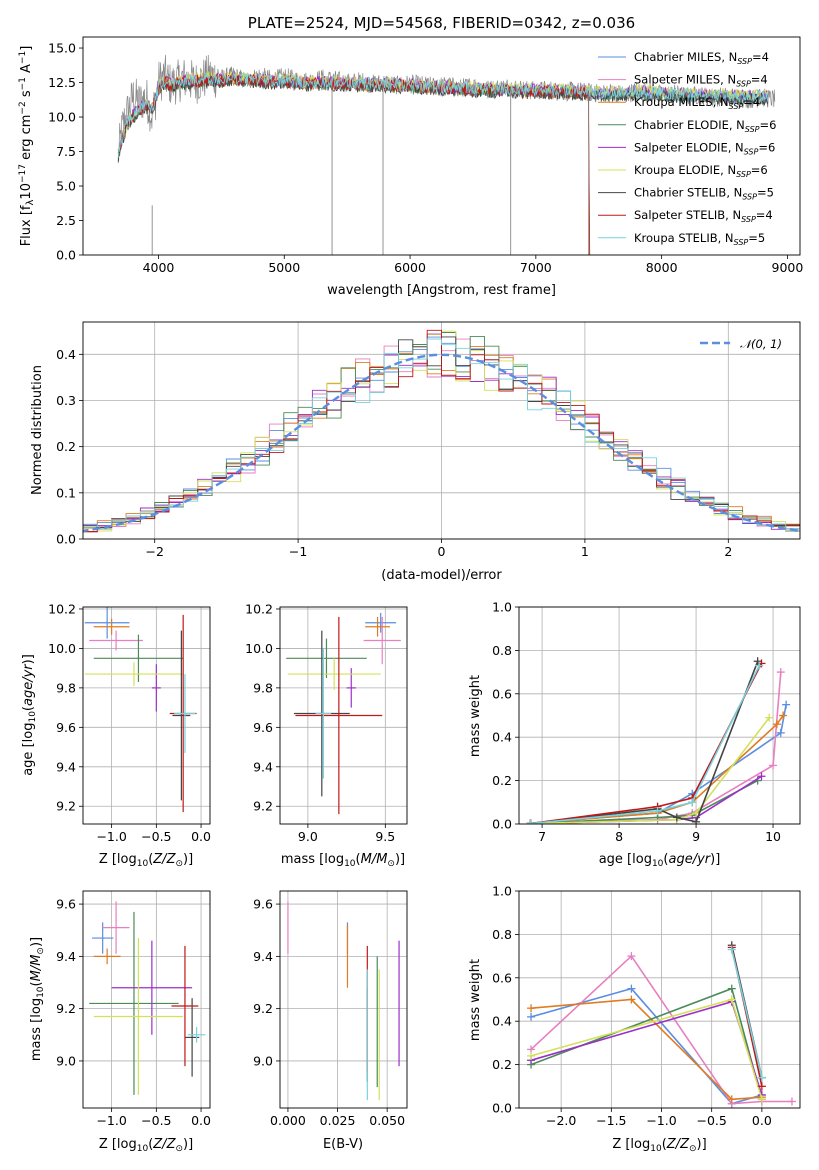 This screenshot has height=1170, width=819. Describe the element at coordinates (699, 239) in the screenshot. I see `legend-label: Kroupa STELIB, NSSP=5` at that location.